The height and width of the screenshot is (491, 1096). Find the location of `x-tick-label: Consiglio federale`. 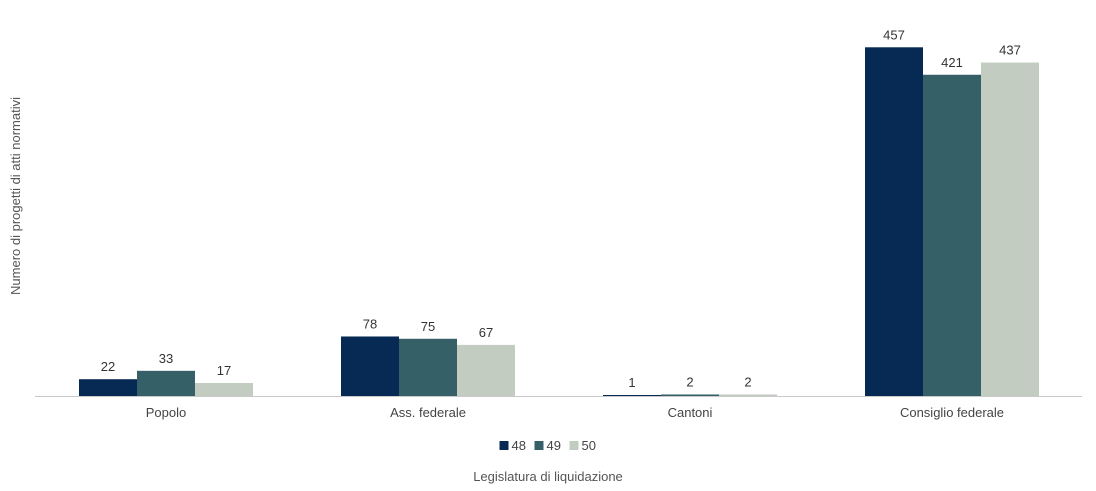

x-tick-label: Consiglio federale is located at coordinates (952, 412).